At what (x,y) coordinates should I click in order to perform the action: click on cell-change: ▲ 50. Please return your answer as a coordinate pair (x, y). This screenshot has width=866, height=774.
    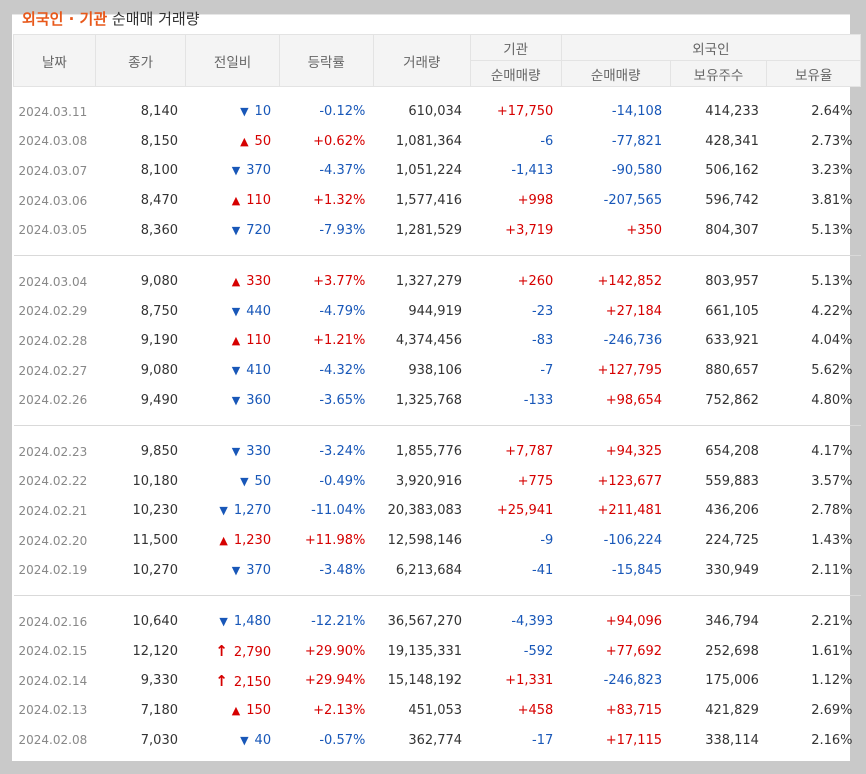
    Looking at the image, I should click on (232, 142).